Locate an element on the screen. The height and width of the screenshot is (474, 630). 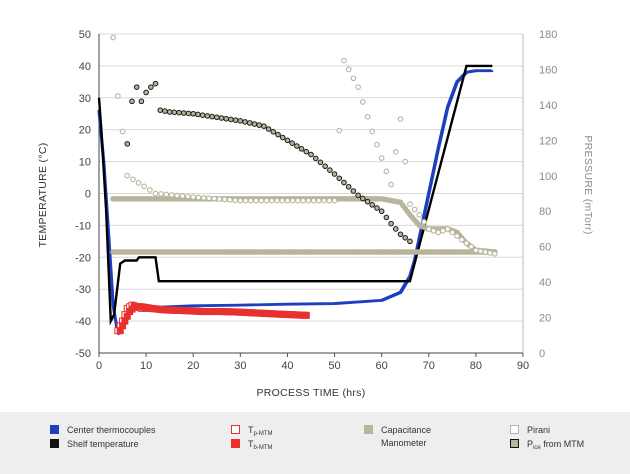
x-tick-label: 0 is located at coordinates (99, 366).